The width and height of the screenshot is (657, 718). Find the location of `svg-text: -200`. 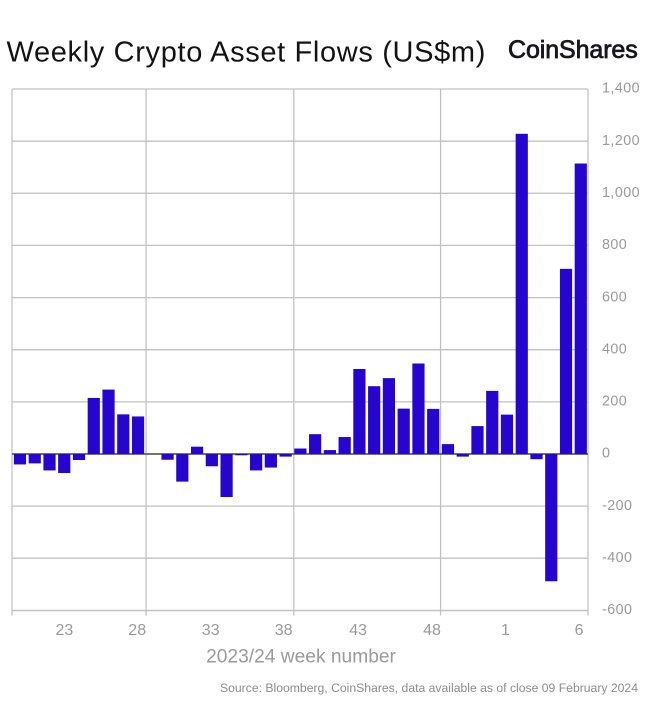

svg-text: -200 is located at coordinates (617, 506).